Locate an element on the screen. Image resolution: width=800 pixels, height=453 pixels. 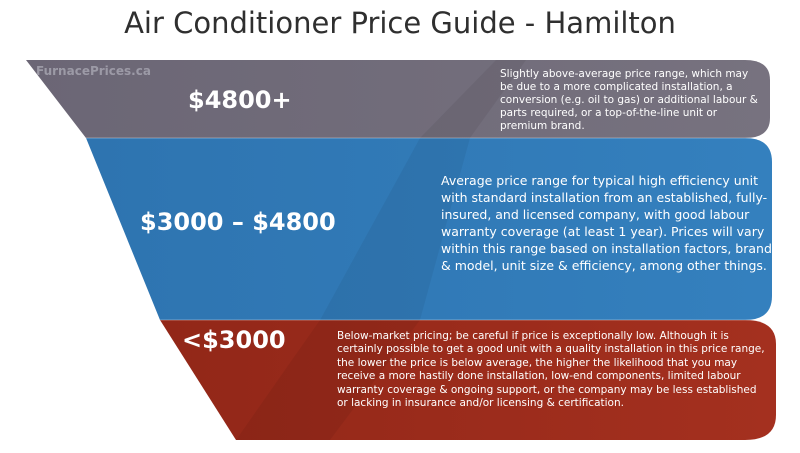
funnel-shade-middle is located at coordinates (395, 229).